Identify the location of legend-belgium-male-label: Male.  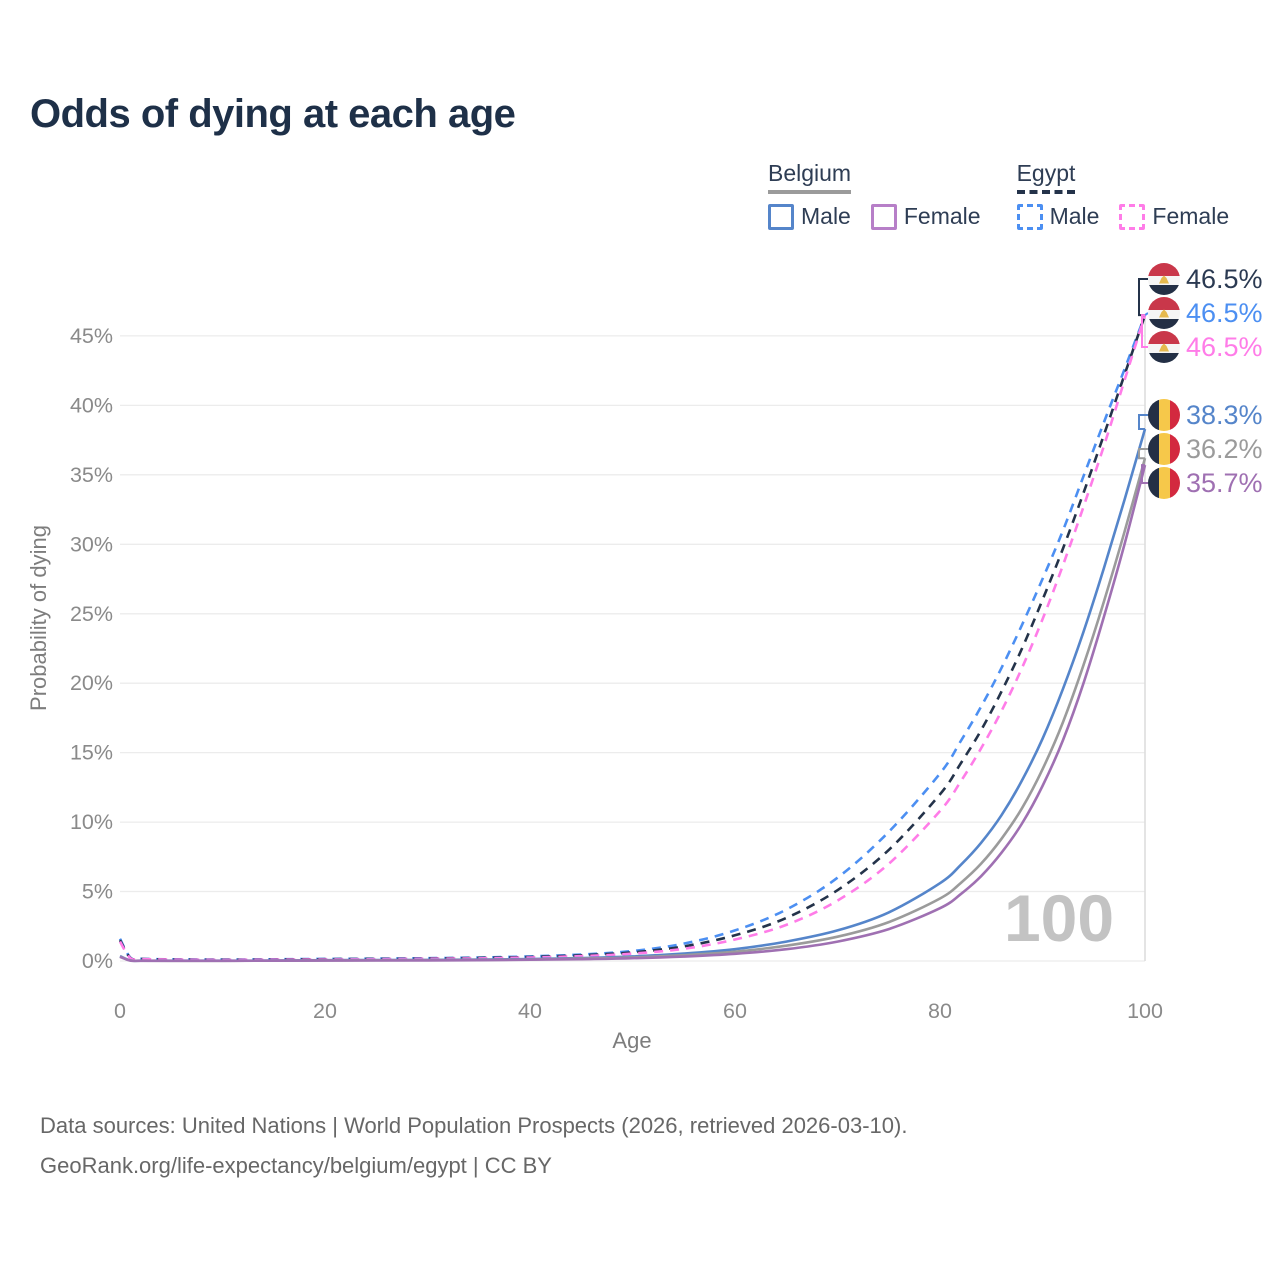
(826, 216).